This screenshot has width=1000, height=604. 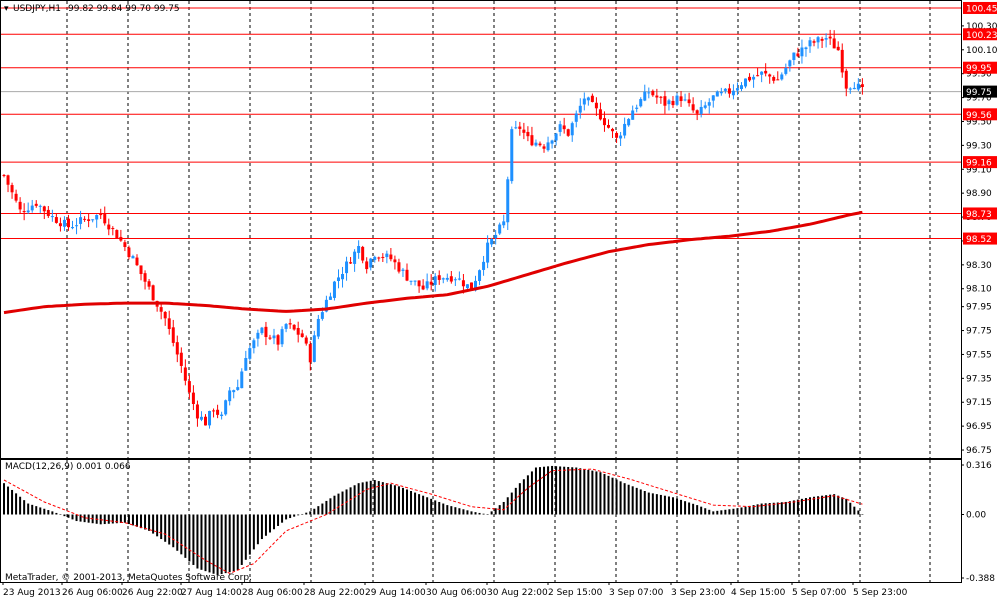 I want to click on symbol-menu-icon: ▾, so click(x=6, y=9).